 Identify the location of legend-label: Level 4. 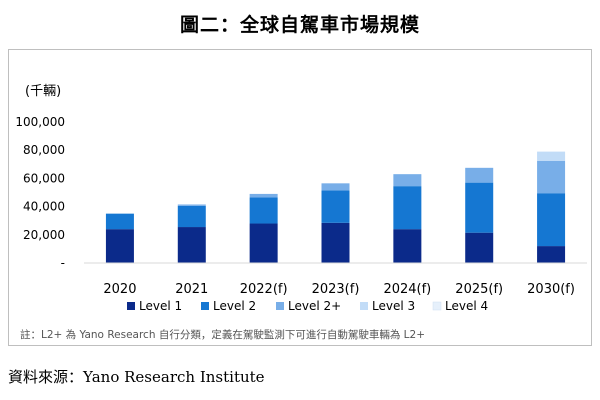
(466, 306).